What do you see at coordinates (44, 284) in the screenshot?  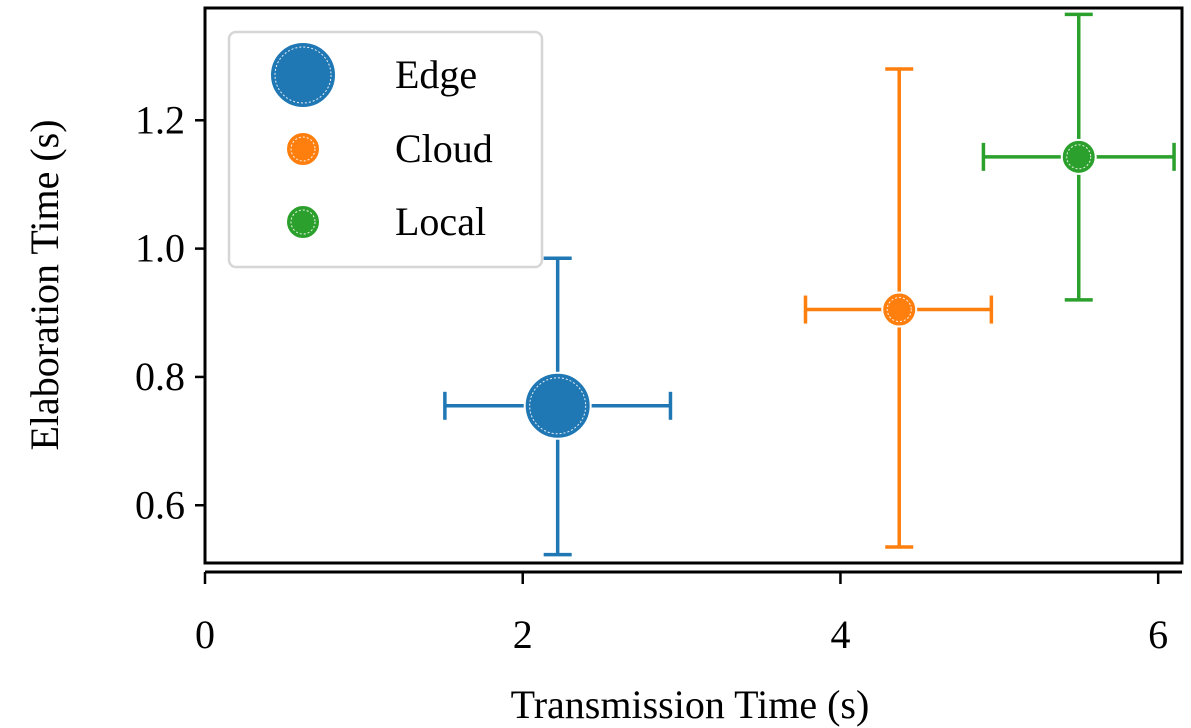 I see `y-axis-label: Elaboration Time (s)` at bounding box center [44, 284].